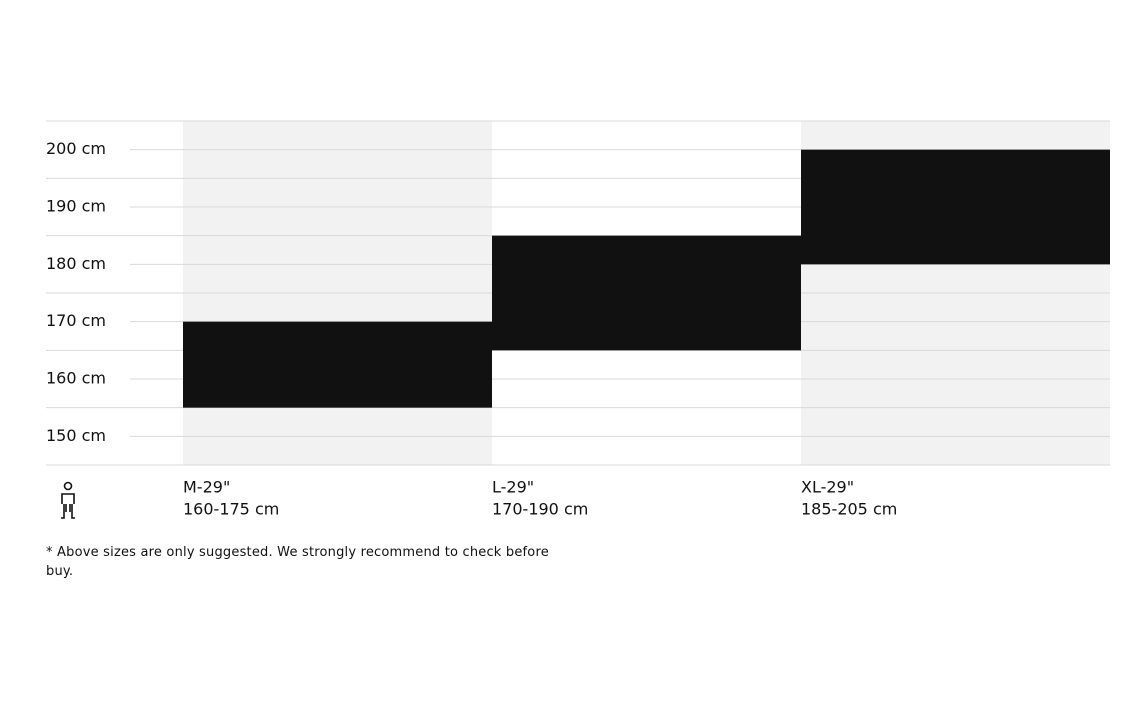 The image size is (1134, 709). Describe the element at coordinates (76, 206) in the screenshot. I see `y-tick-label: 190 cm` at that location.